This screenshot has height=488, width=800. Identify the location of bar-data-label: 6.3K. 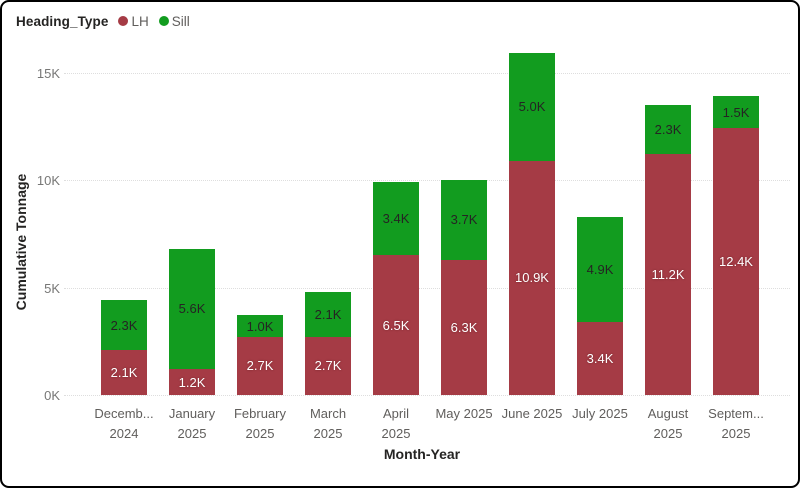
(464, 327).